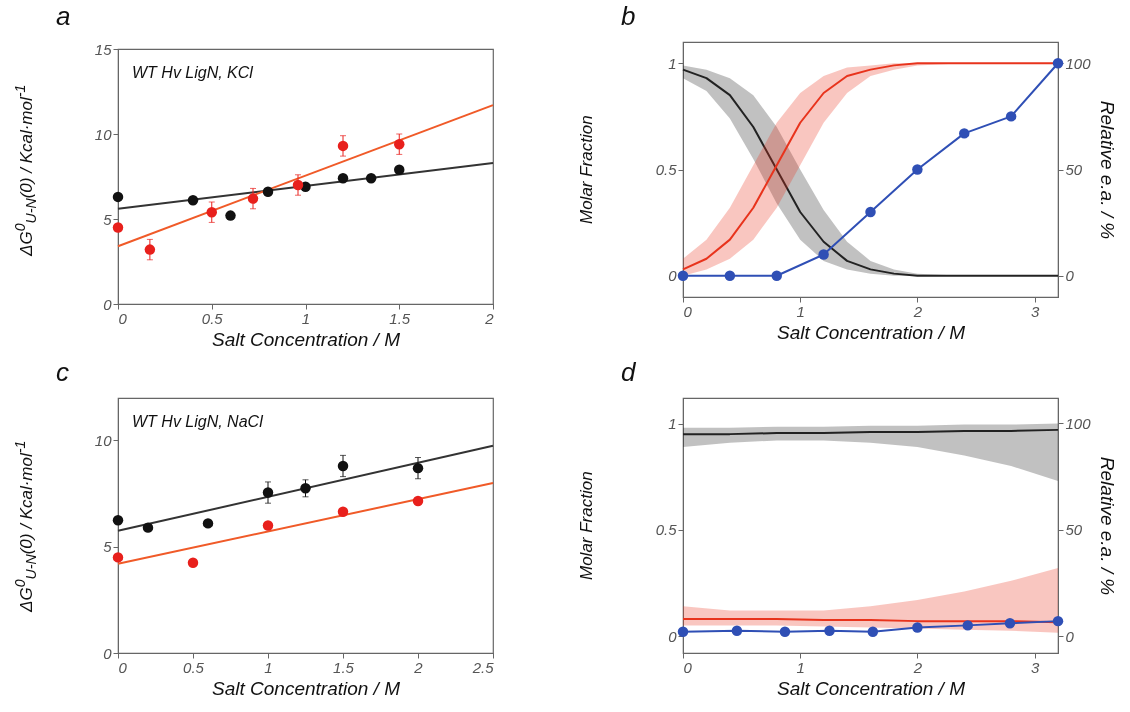 The height and width of the screenshot is (712, 1130). What do you see at coordinates (103, 49) in the screenshot?
I see `y-tick-label: 15` at bounding box center [103, 49].